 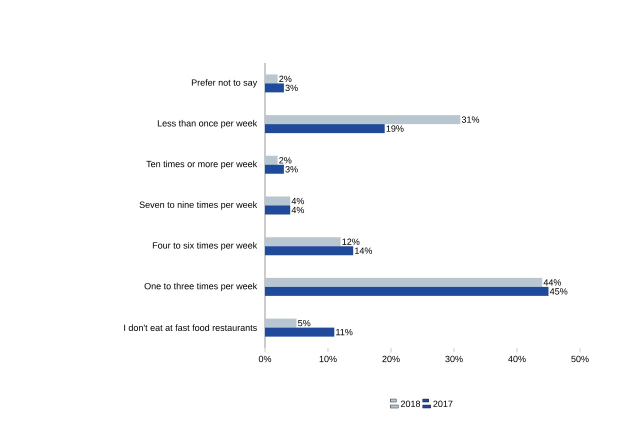 What do you see at coordinates (442, 404) in the screenshot?
I see `legend-label: 2017` at bounding box center [442, 404].